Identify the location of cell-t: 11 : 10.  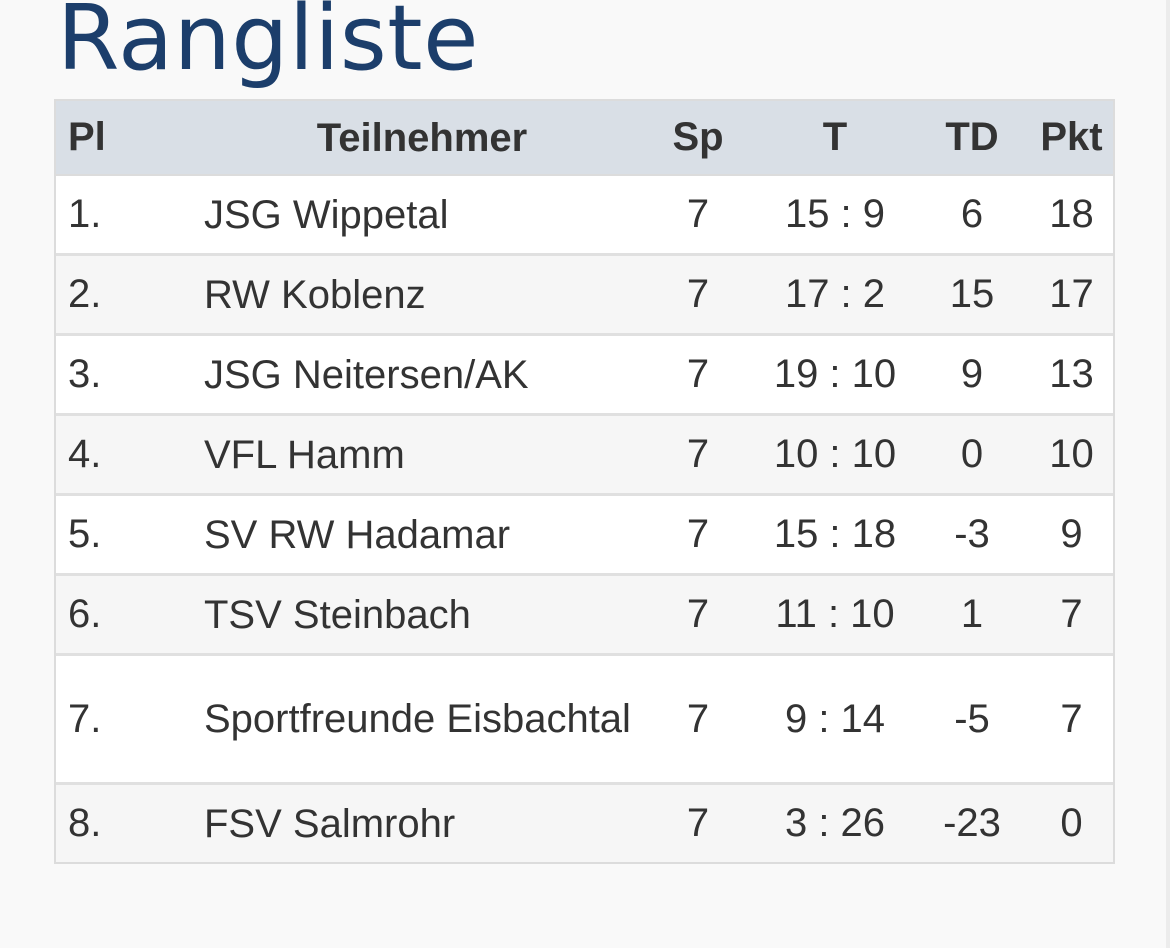
(835, 615).